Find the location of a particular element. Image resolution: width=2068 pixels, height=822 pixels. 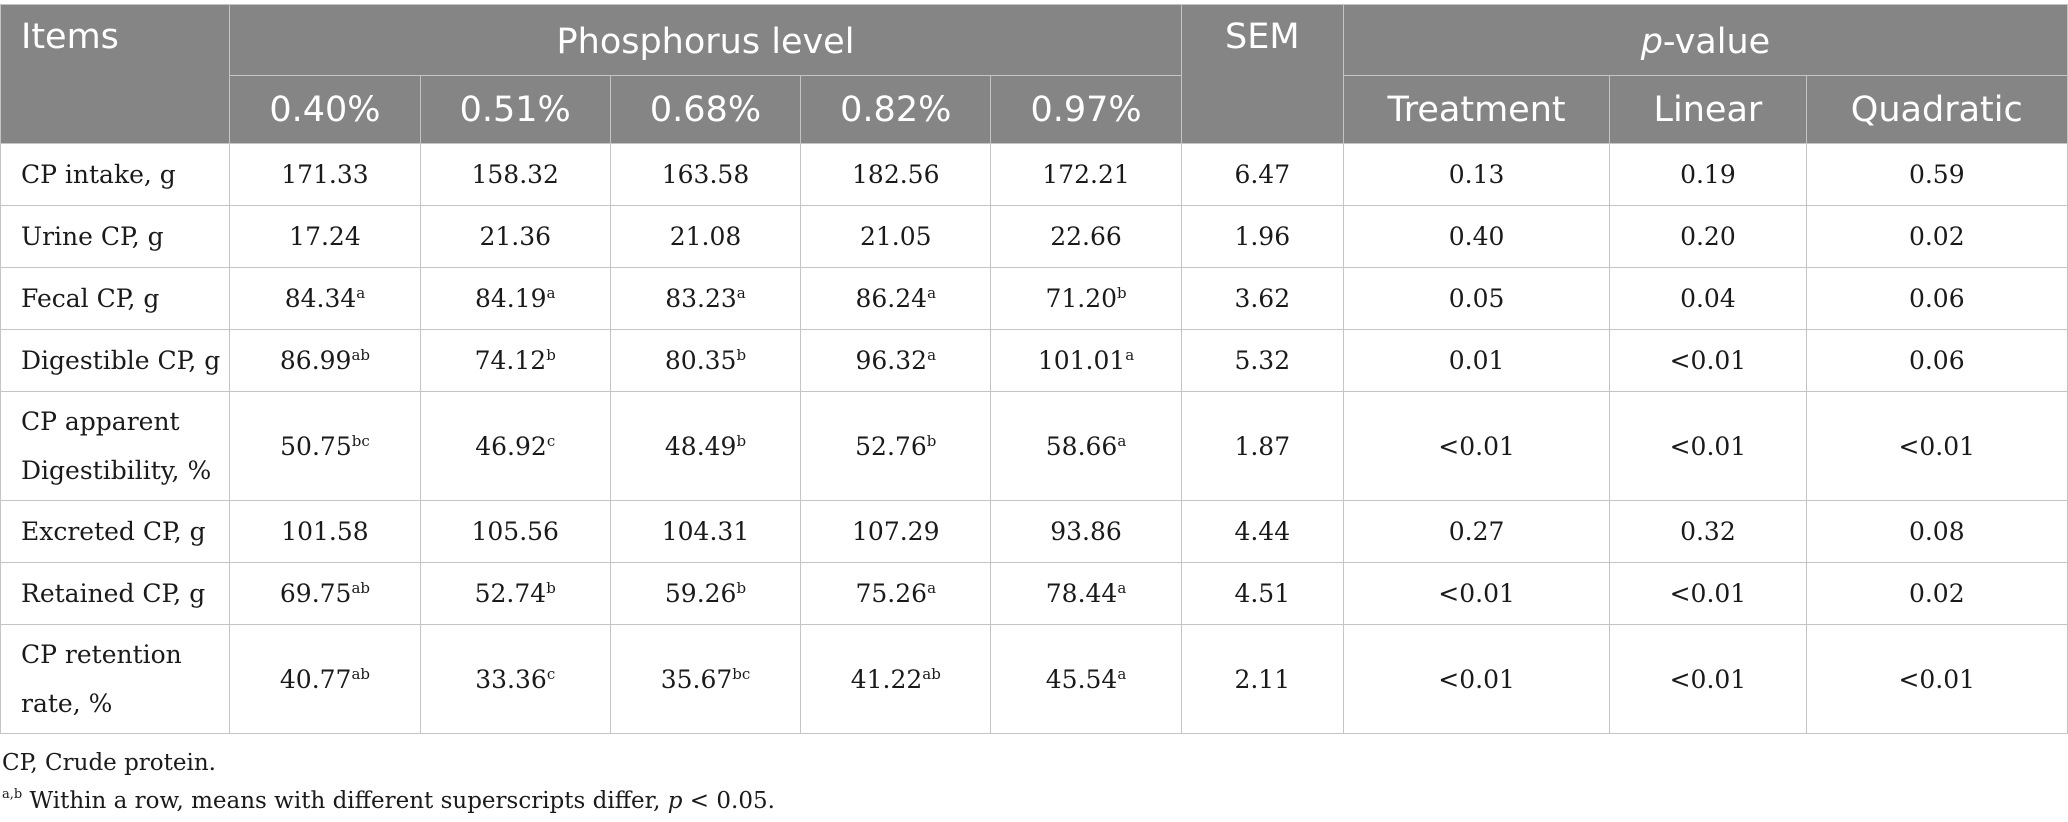

level-value-cell: 158.32 is located at coordinates (515, 174).